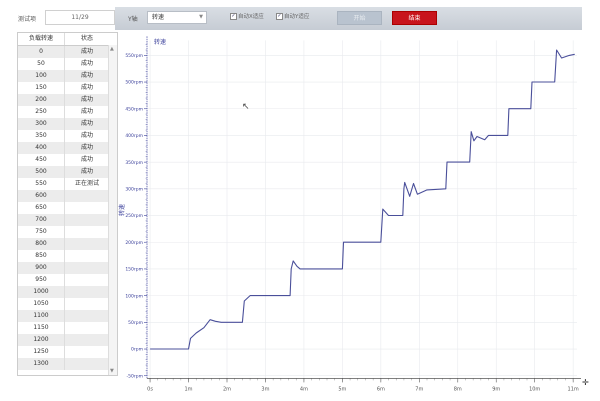 This screenshot has height=401, width=600. I want to click on load-speed-cell: 650, so click(41, 208).